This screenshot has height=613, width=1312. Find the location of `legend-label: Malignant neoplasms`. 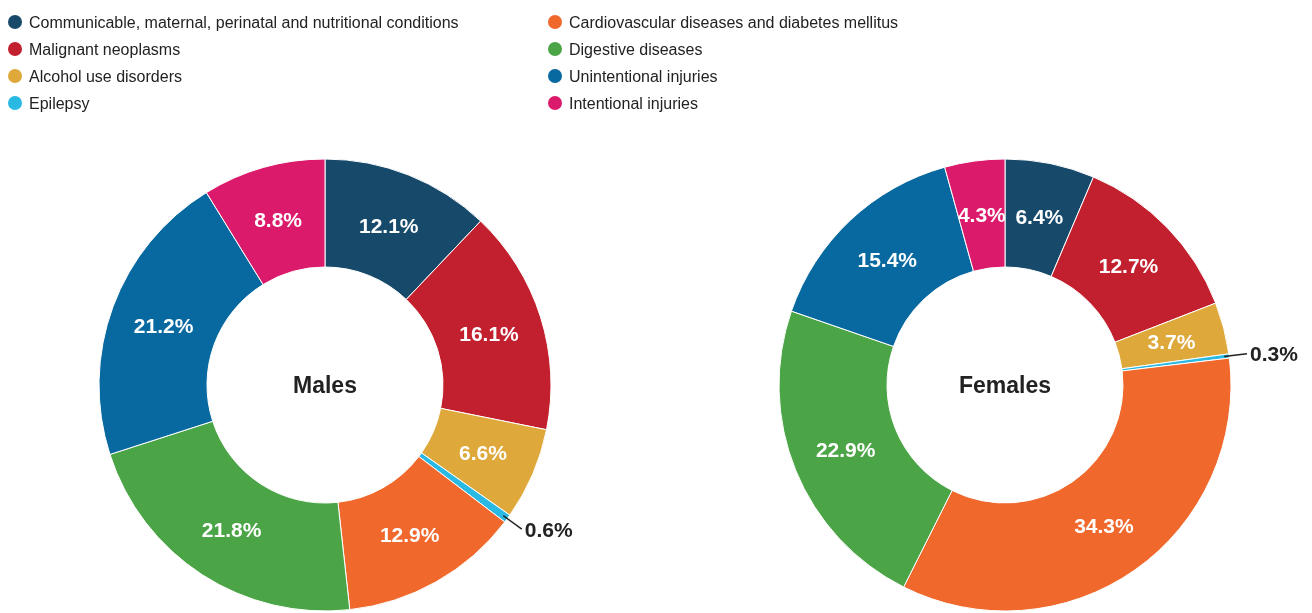

legend-label: Malignant neoplasms is located at coordinates (105, 49).